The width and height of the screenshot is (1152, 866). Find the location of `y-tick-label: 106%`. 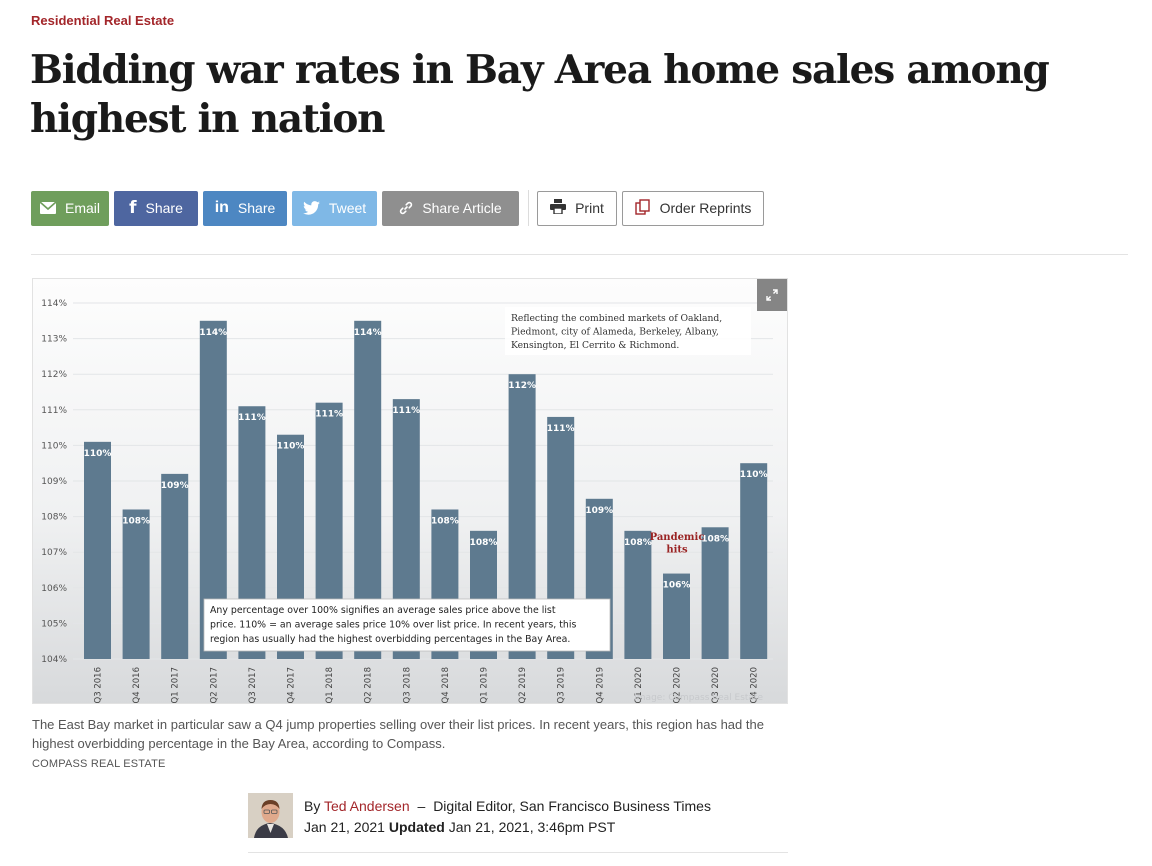

y-tick-label: 106% is located at coordinates (54, 589).